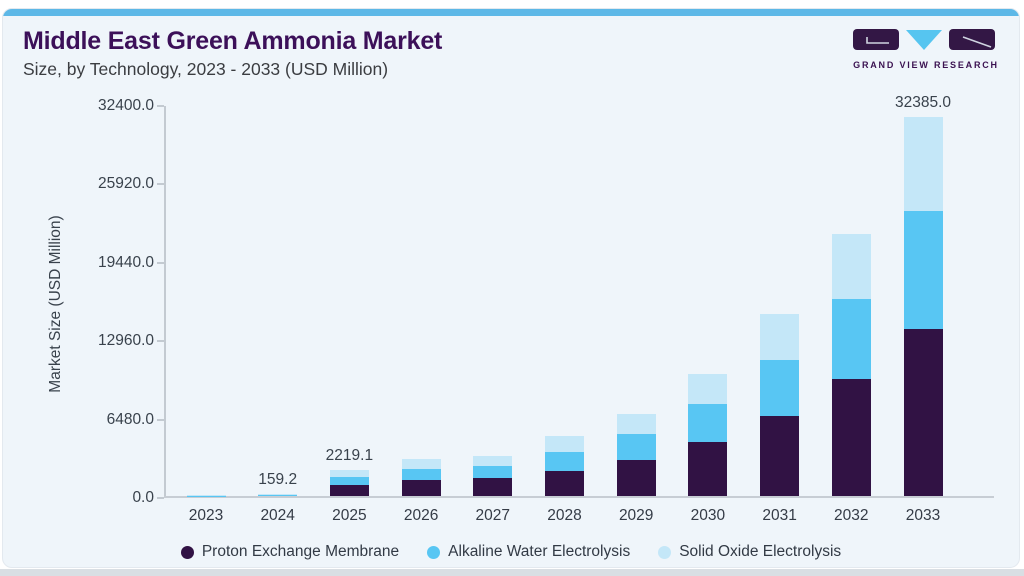  I want to click on y-tick-label: 12960.0, so click(125, 341).